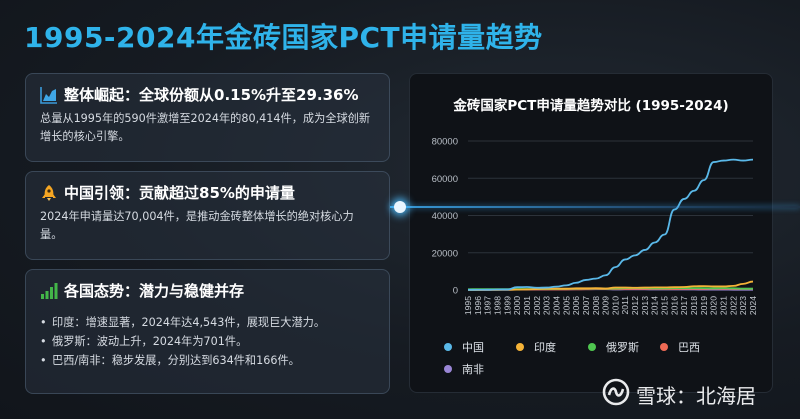 The width and height of the screenshot is (800, 419). I want to click on x-tick-label: 2023, so click(743, 305).